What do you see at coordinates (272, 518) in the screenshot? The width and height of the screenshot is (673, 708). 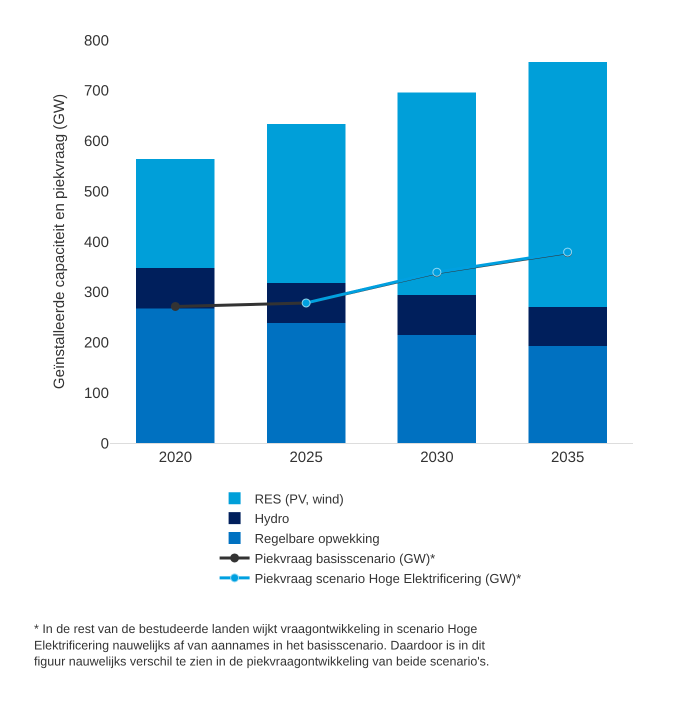 I see `legend-label: Hydro` at bounding box center [272, 518].